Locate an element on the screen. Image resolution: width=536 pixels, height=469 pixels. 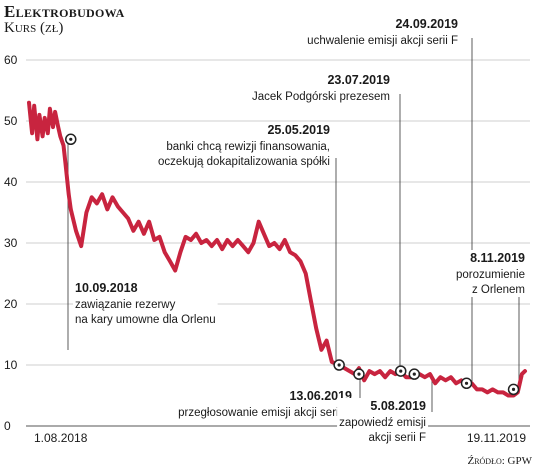
y-tick-label: 30 is located at coordinates (11, 243).